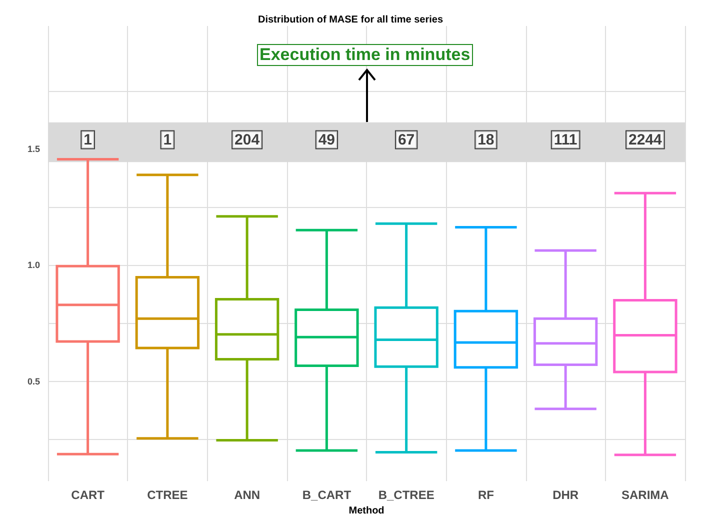 The height and width of the screenshot is (529, 701). What do you see at coordinates (327, 495) in the screenshot?
I see `x-tick-label: B_CART` at bounding box center [327, 495].